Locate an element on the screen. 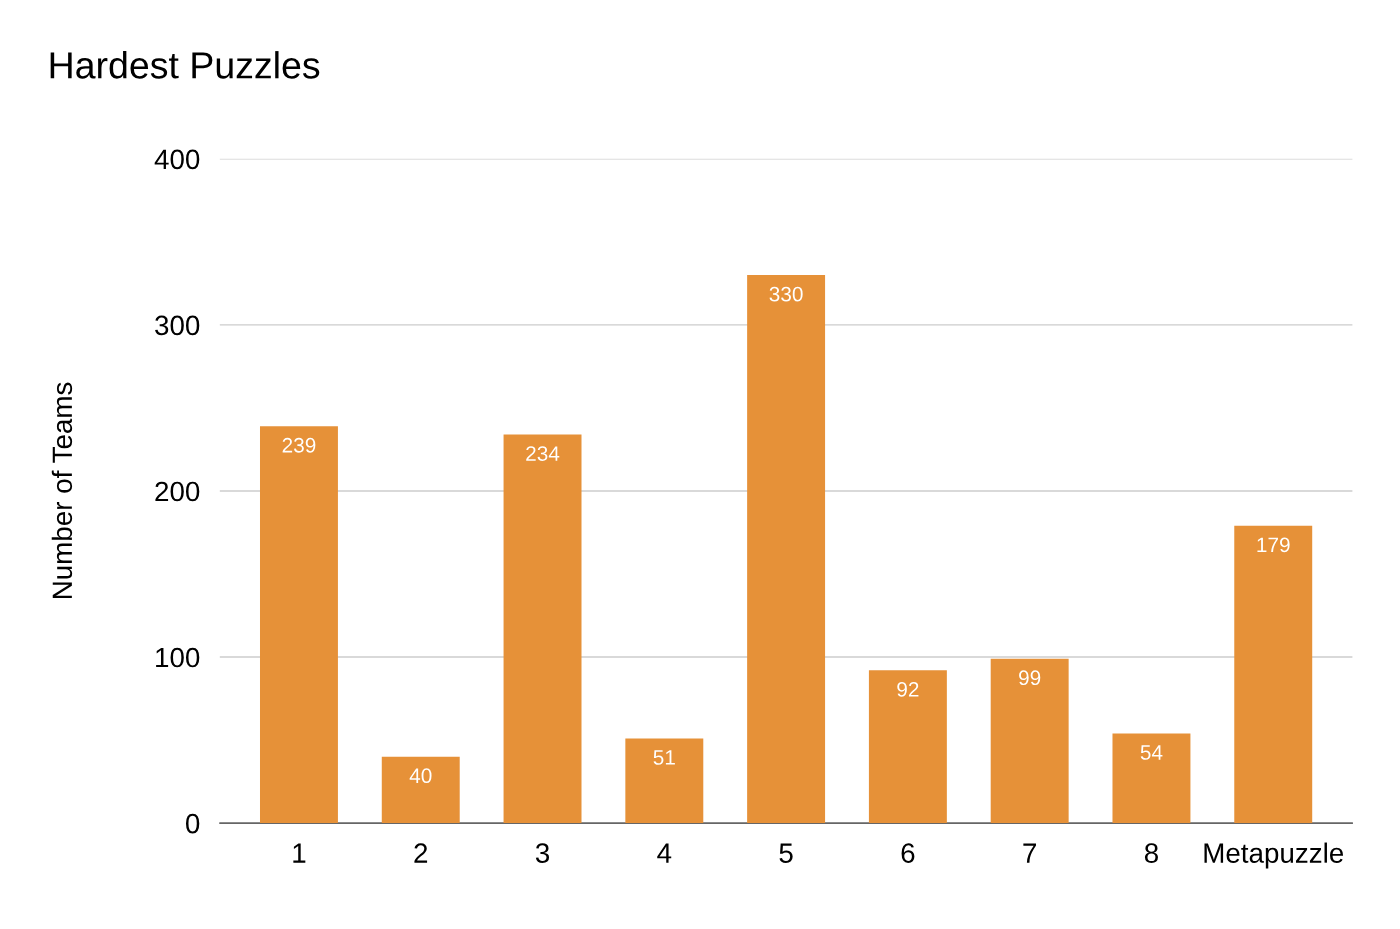 The image size is (1400, 929). x-tick-label: 3 is located at coordinates (542, 853).